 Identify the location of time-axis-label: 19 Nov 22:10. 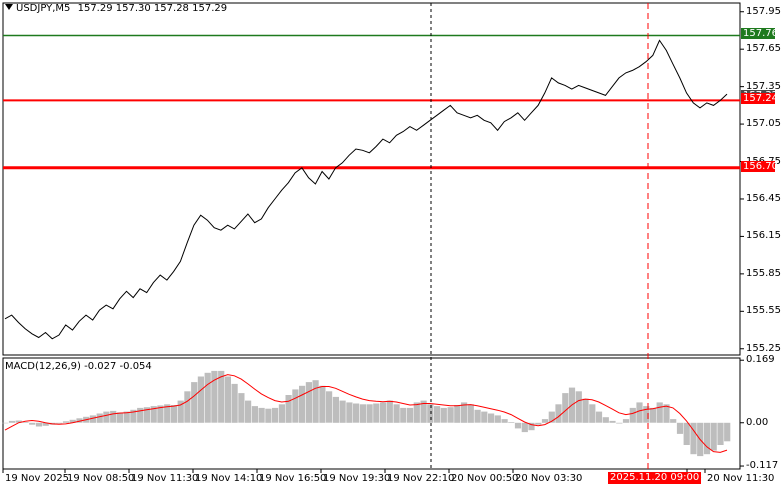
(421, 478).